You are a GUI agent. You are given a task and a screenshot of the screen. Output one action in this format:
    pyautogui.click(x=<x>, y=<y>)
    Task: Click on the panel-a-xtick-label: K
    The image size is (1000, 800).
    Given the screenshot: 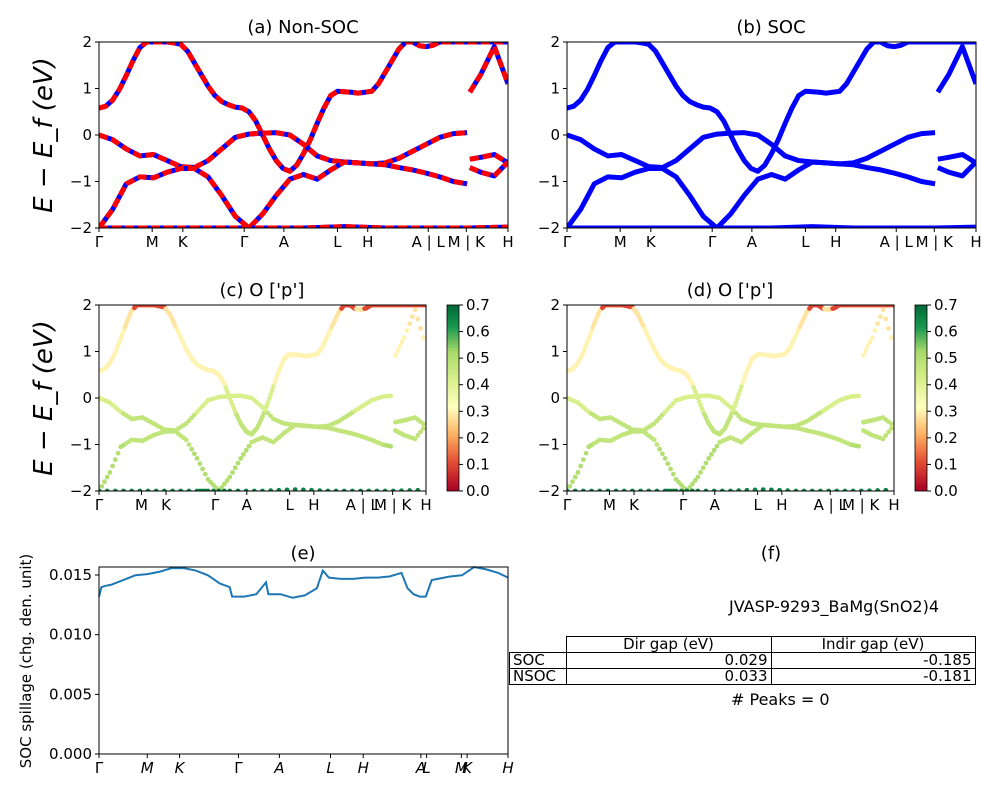 What is the action you would take?
    pyautogui.click(x=183, y=242)
    